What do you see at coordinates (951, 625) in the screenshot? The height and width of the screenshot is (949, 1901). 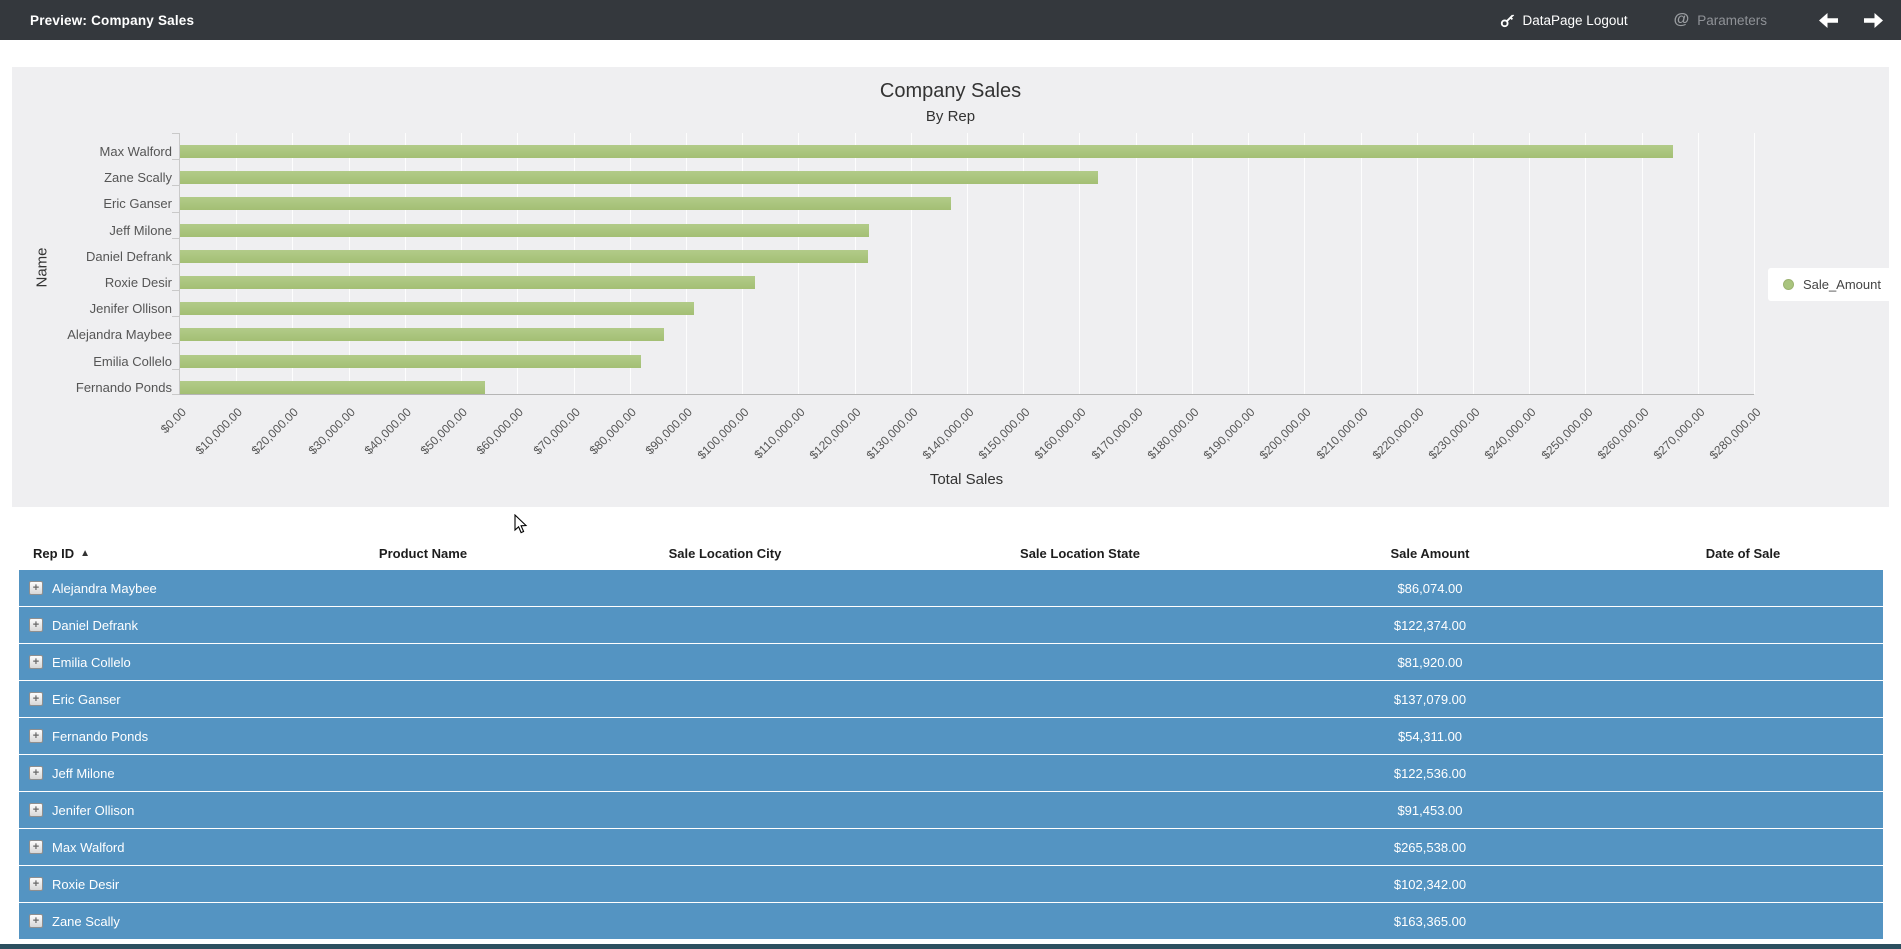 I see `table-row: + Daniel Defrank $122,374.00` at bounding box center [951, 625].